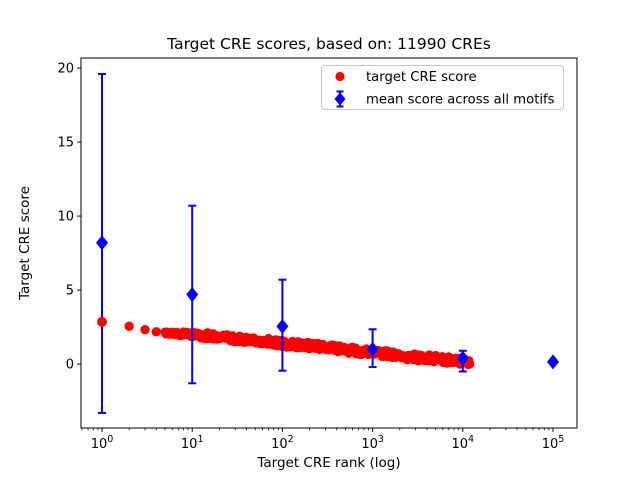  Describe the element at coordinates (65, 217) in the screenshot. I see `y-tick-label: 10` at that location.